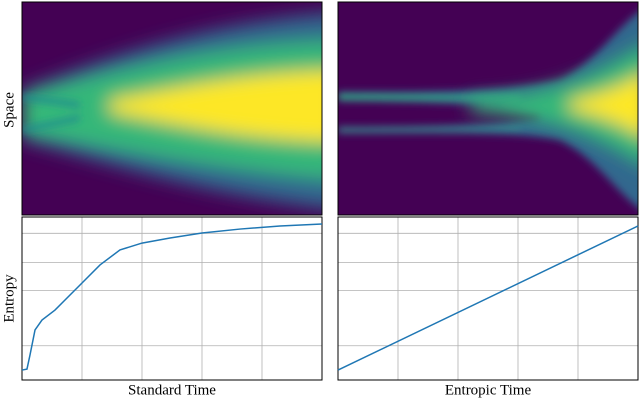  I want to click on y-axis-label: Space, so click(9, 110).